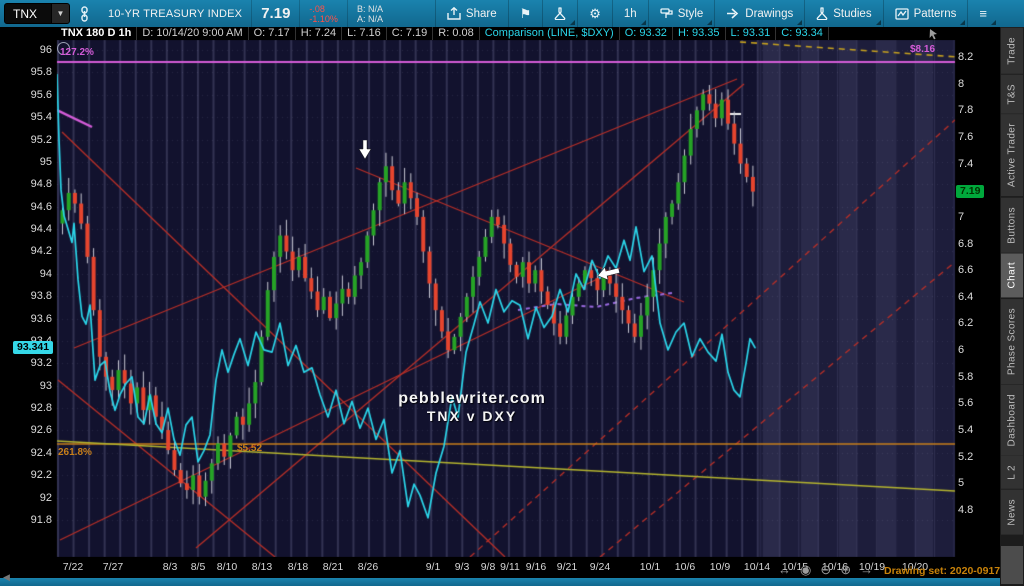 The height and width of the screenshot is (586, 1024). I want to click on right-axis-tick: 6.8, so click(966, 243).